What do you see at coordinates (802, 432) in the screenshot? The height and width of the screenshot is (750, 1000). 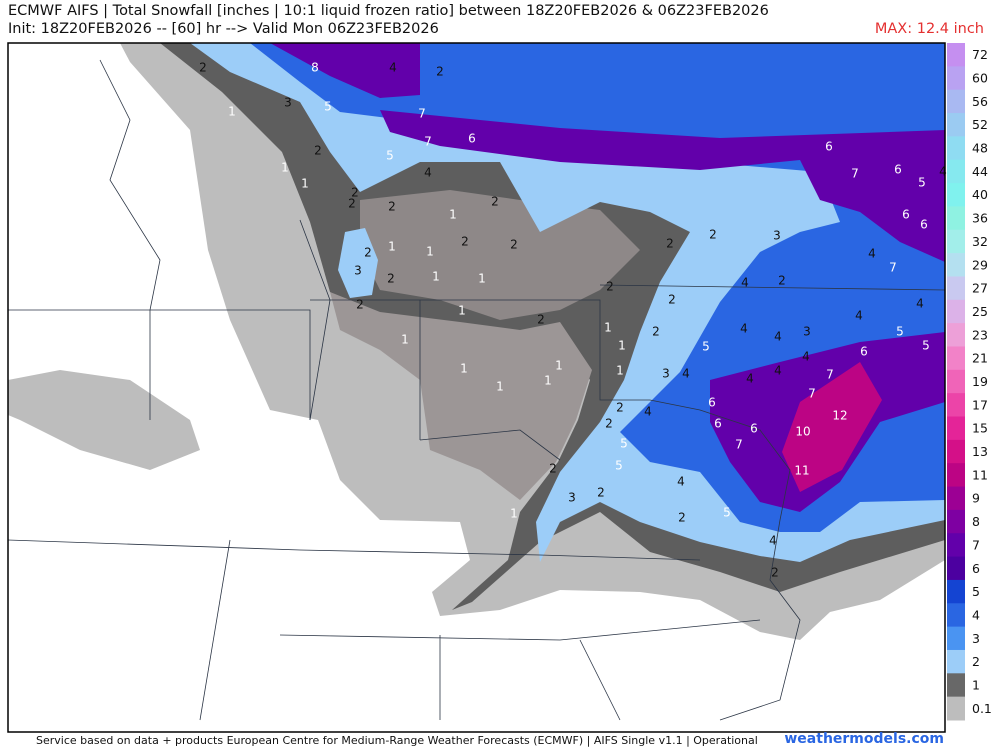 I see `contour-label: 10` at bounding box center [802, 432].